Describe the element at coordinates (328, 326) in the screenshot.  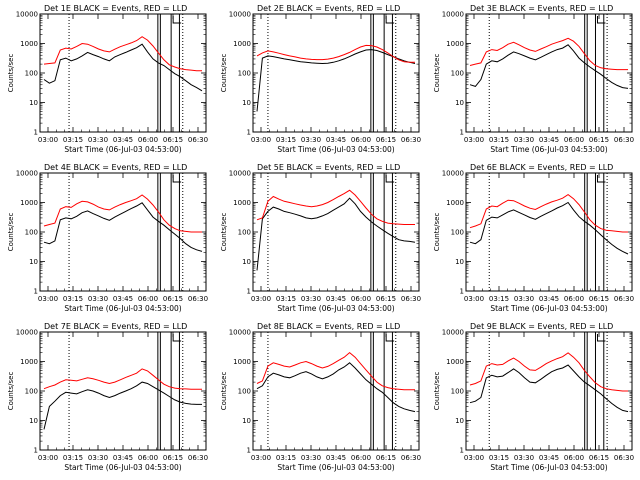
I see `panel-title: Det 8E BLACK = Events, RED = LLD` at that location.